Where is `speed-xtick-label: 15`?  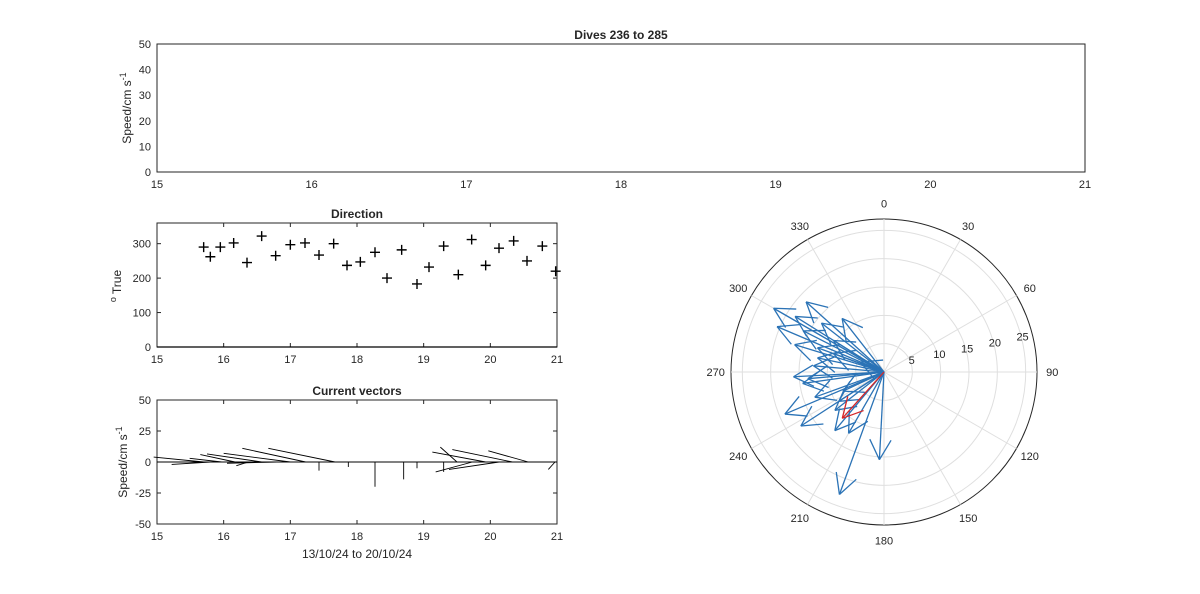 speed-xtick-label: 15 is located at coordinates (157, 185).